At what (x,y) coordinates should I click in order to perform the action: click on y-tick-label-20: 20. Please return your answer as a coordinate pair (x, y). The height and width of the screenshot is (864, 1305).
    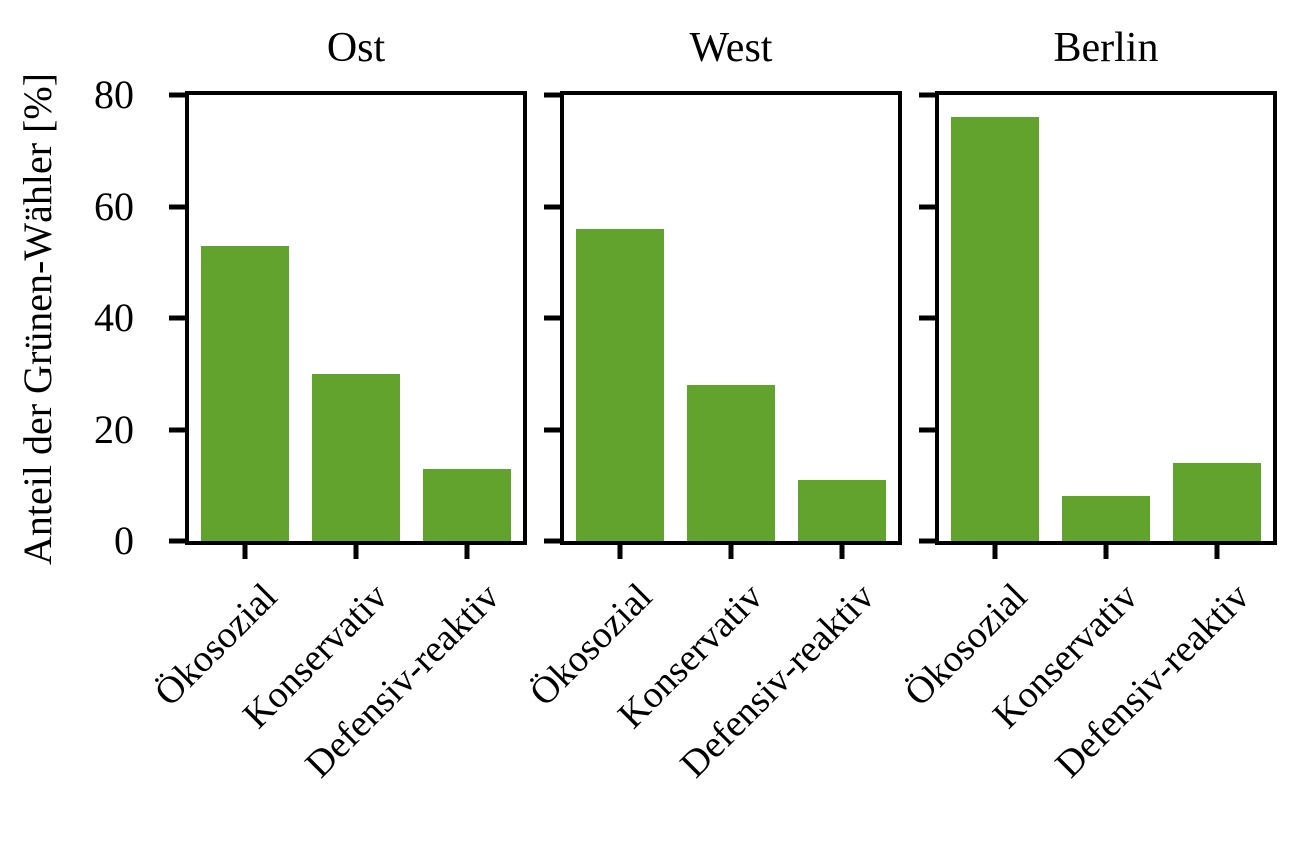
    Looking at the image, I should click on (114, 429).